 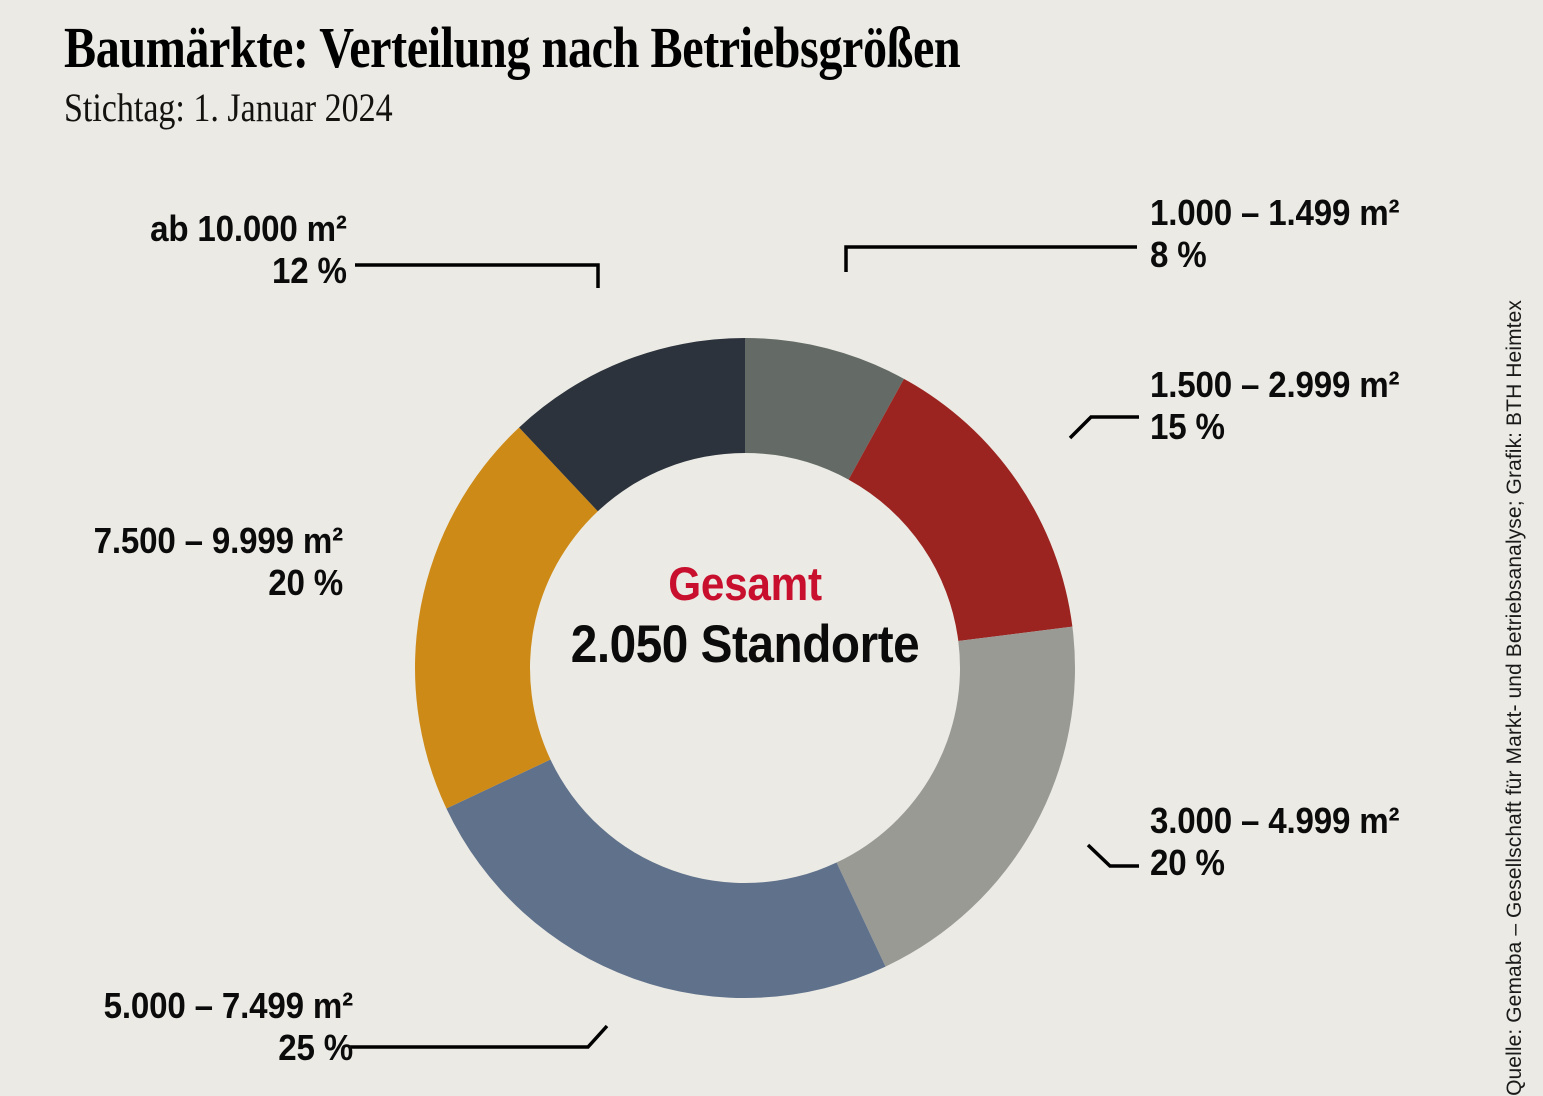 I want to click on callout-percent-label: 25 %, so click(x=315, y=1048).